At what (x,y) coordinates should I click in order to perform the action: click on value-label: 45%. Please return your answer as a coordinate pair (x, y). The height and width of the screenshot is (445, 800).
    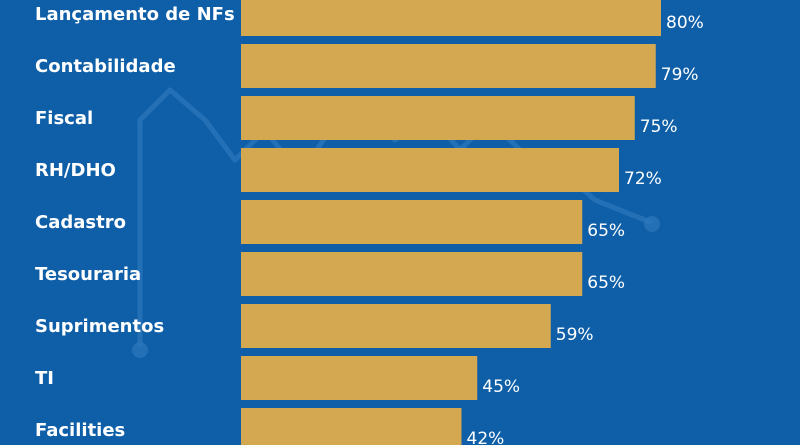
    Looking at the image, I should click on (501, 387).